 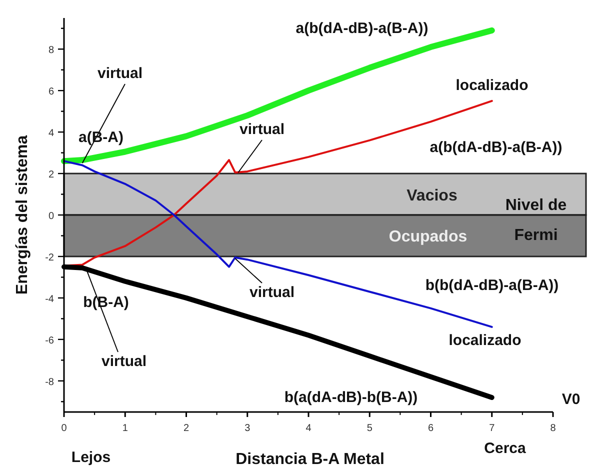 I want to click on band-label: Ocupados, so click(x=428, y=237).